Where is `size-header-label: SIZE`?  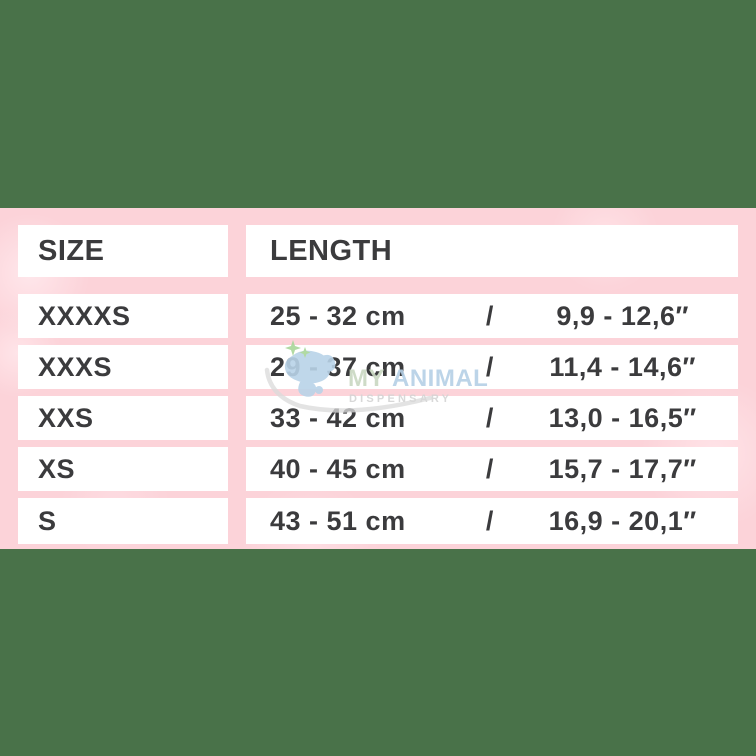 size-header-label: SIZE is located at coordinates (71, 250).